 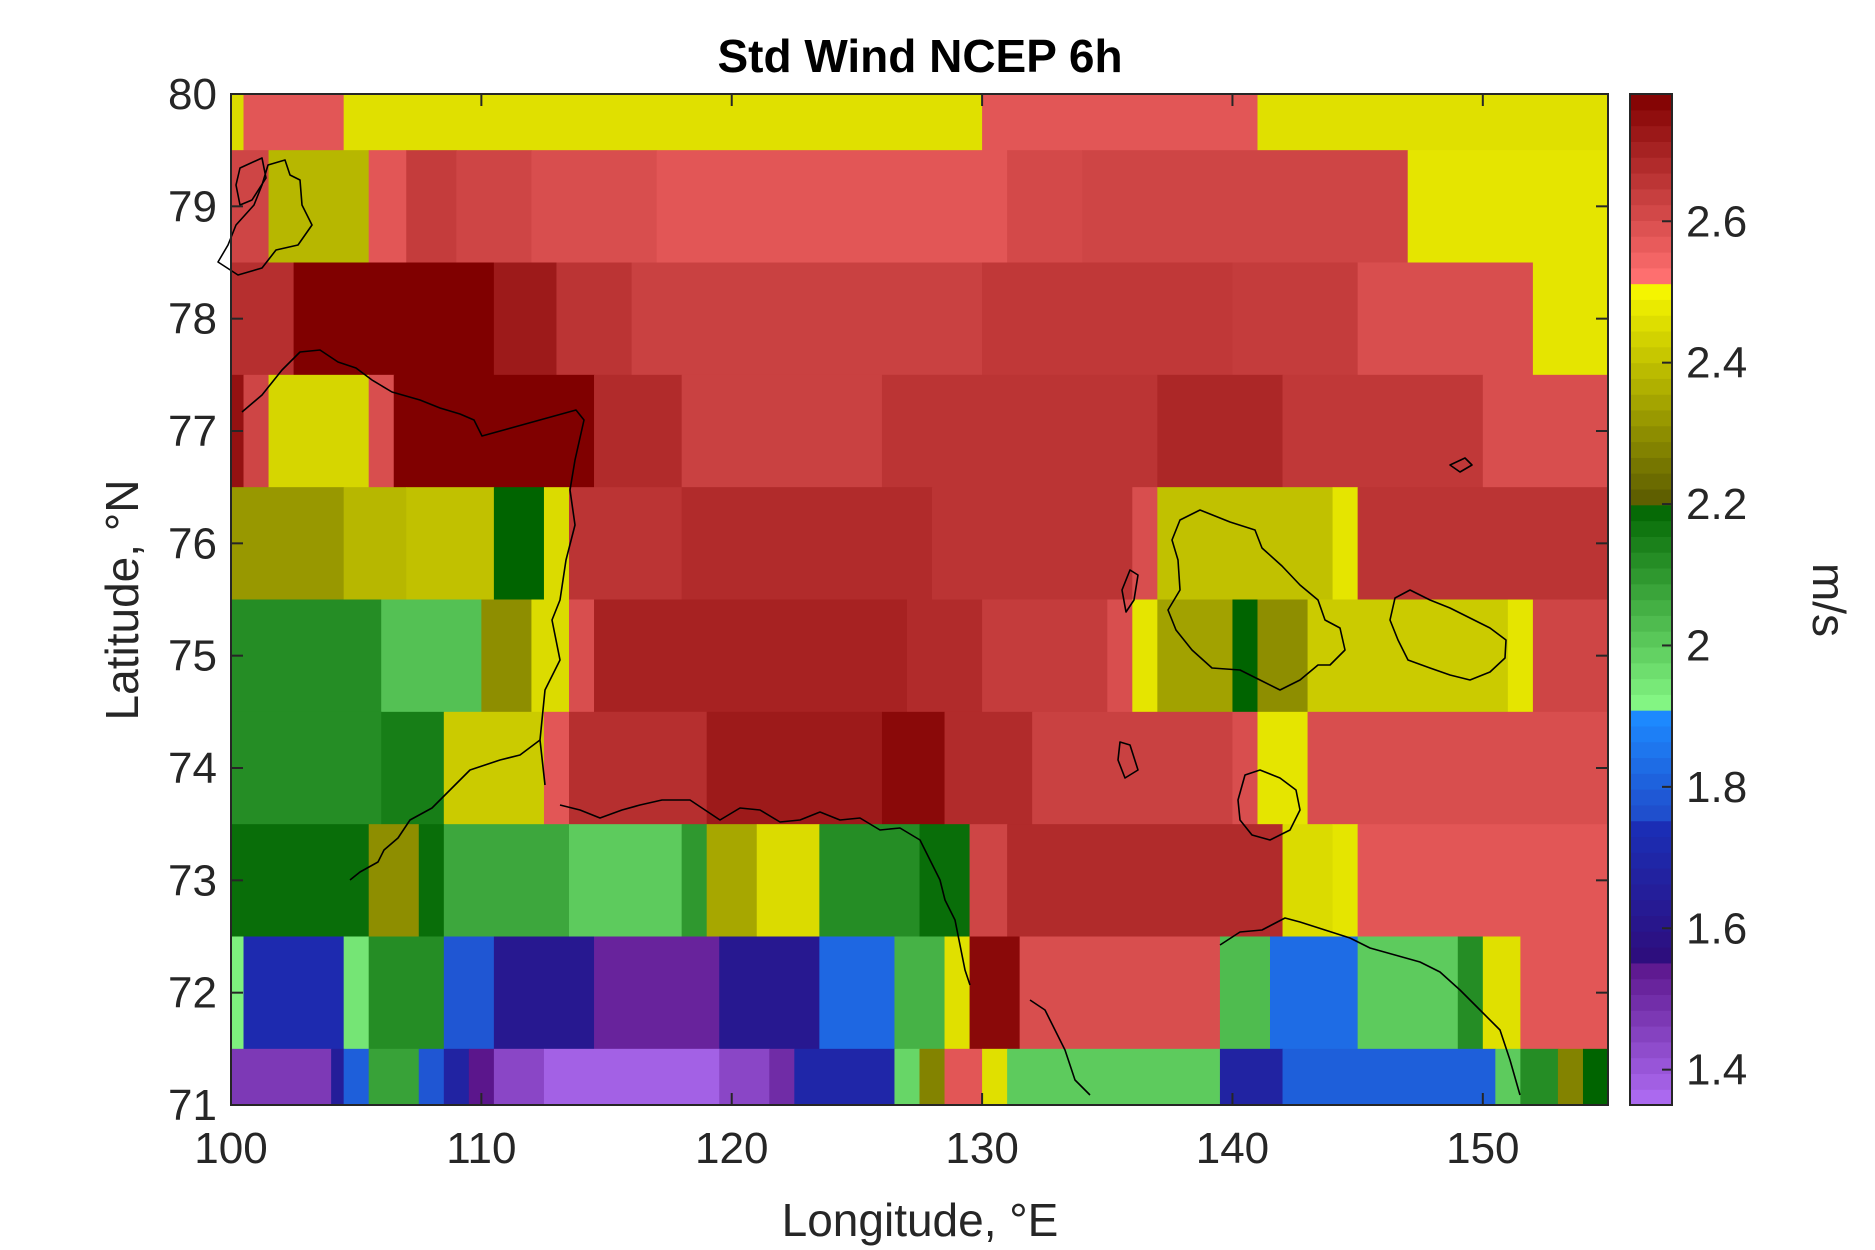 I want to click on coastline-bolshoy-lyakhovsky, so click(x=1269, y=805).